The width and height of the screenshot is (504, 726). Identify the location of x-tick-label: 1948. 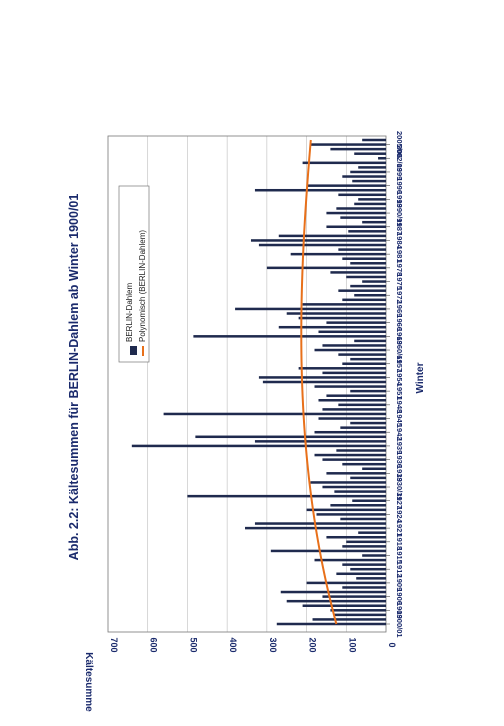
(399, 404).